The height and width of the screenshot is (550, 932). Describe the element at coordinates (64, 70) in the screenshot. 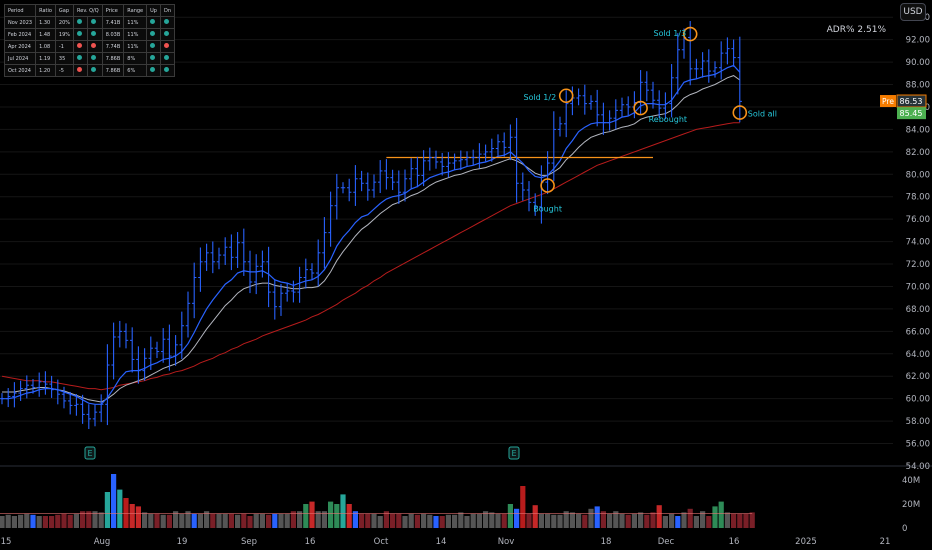

I see `gap-cell: -5` at that location.